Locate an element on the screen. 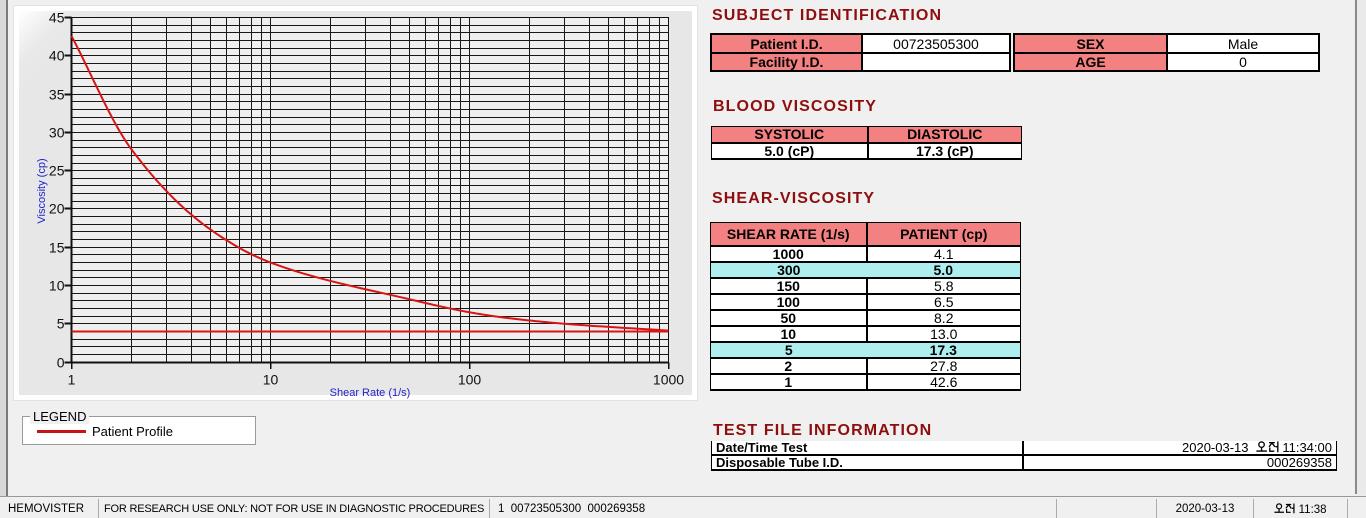 This screenshot has width=1366, height=518. svg-text: 35 is located at coordinates (57, 95).